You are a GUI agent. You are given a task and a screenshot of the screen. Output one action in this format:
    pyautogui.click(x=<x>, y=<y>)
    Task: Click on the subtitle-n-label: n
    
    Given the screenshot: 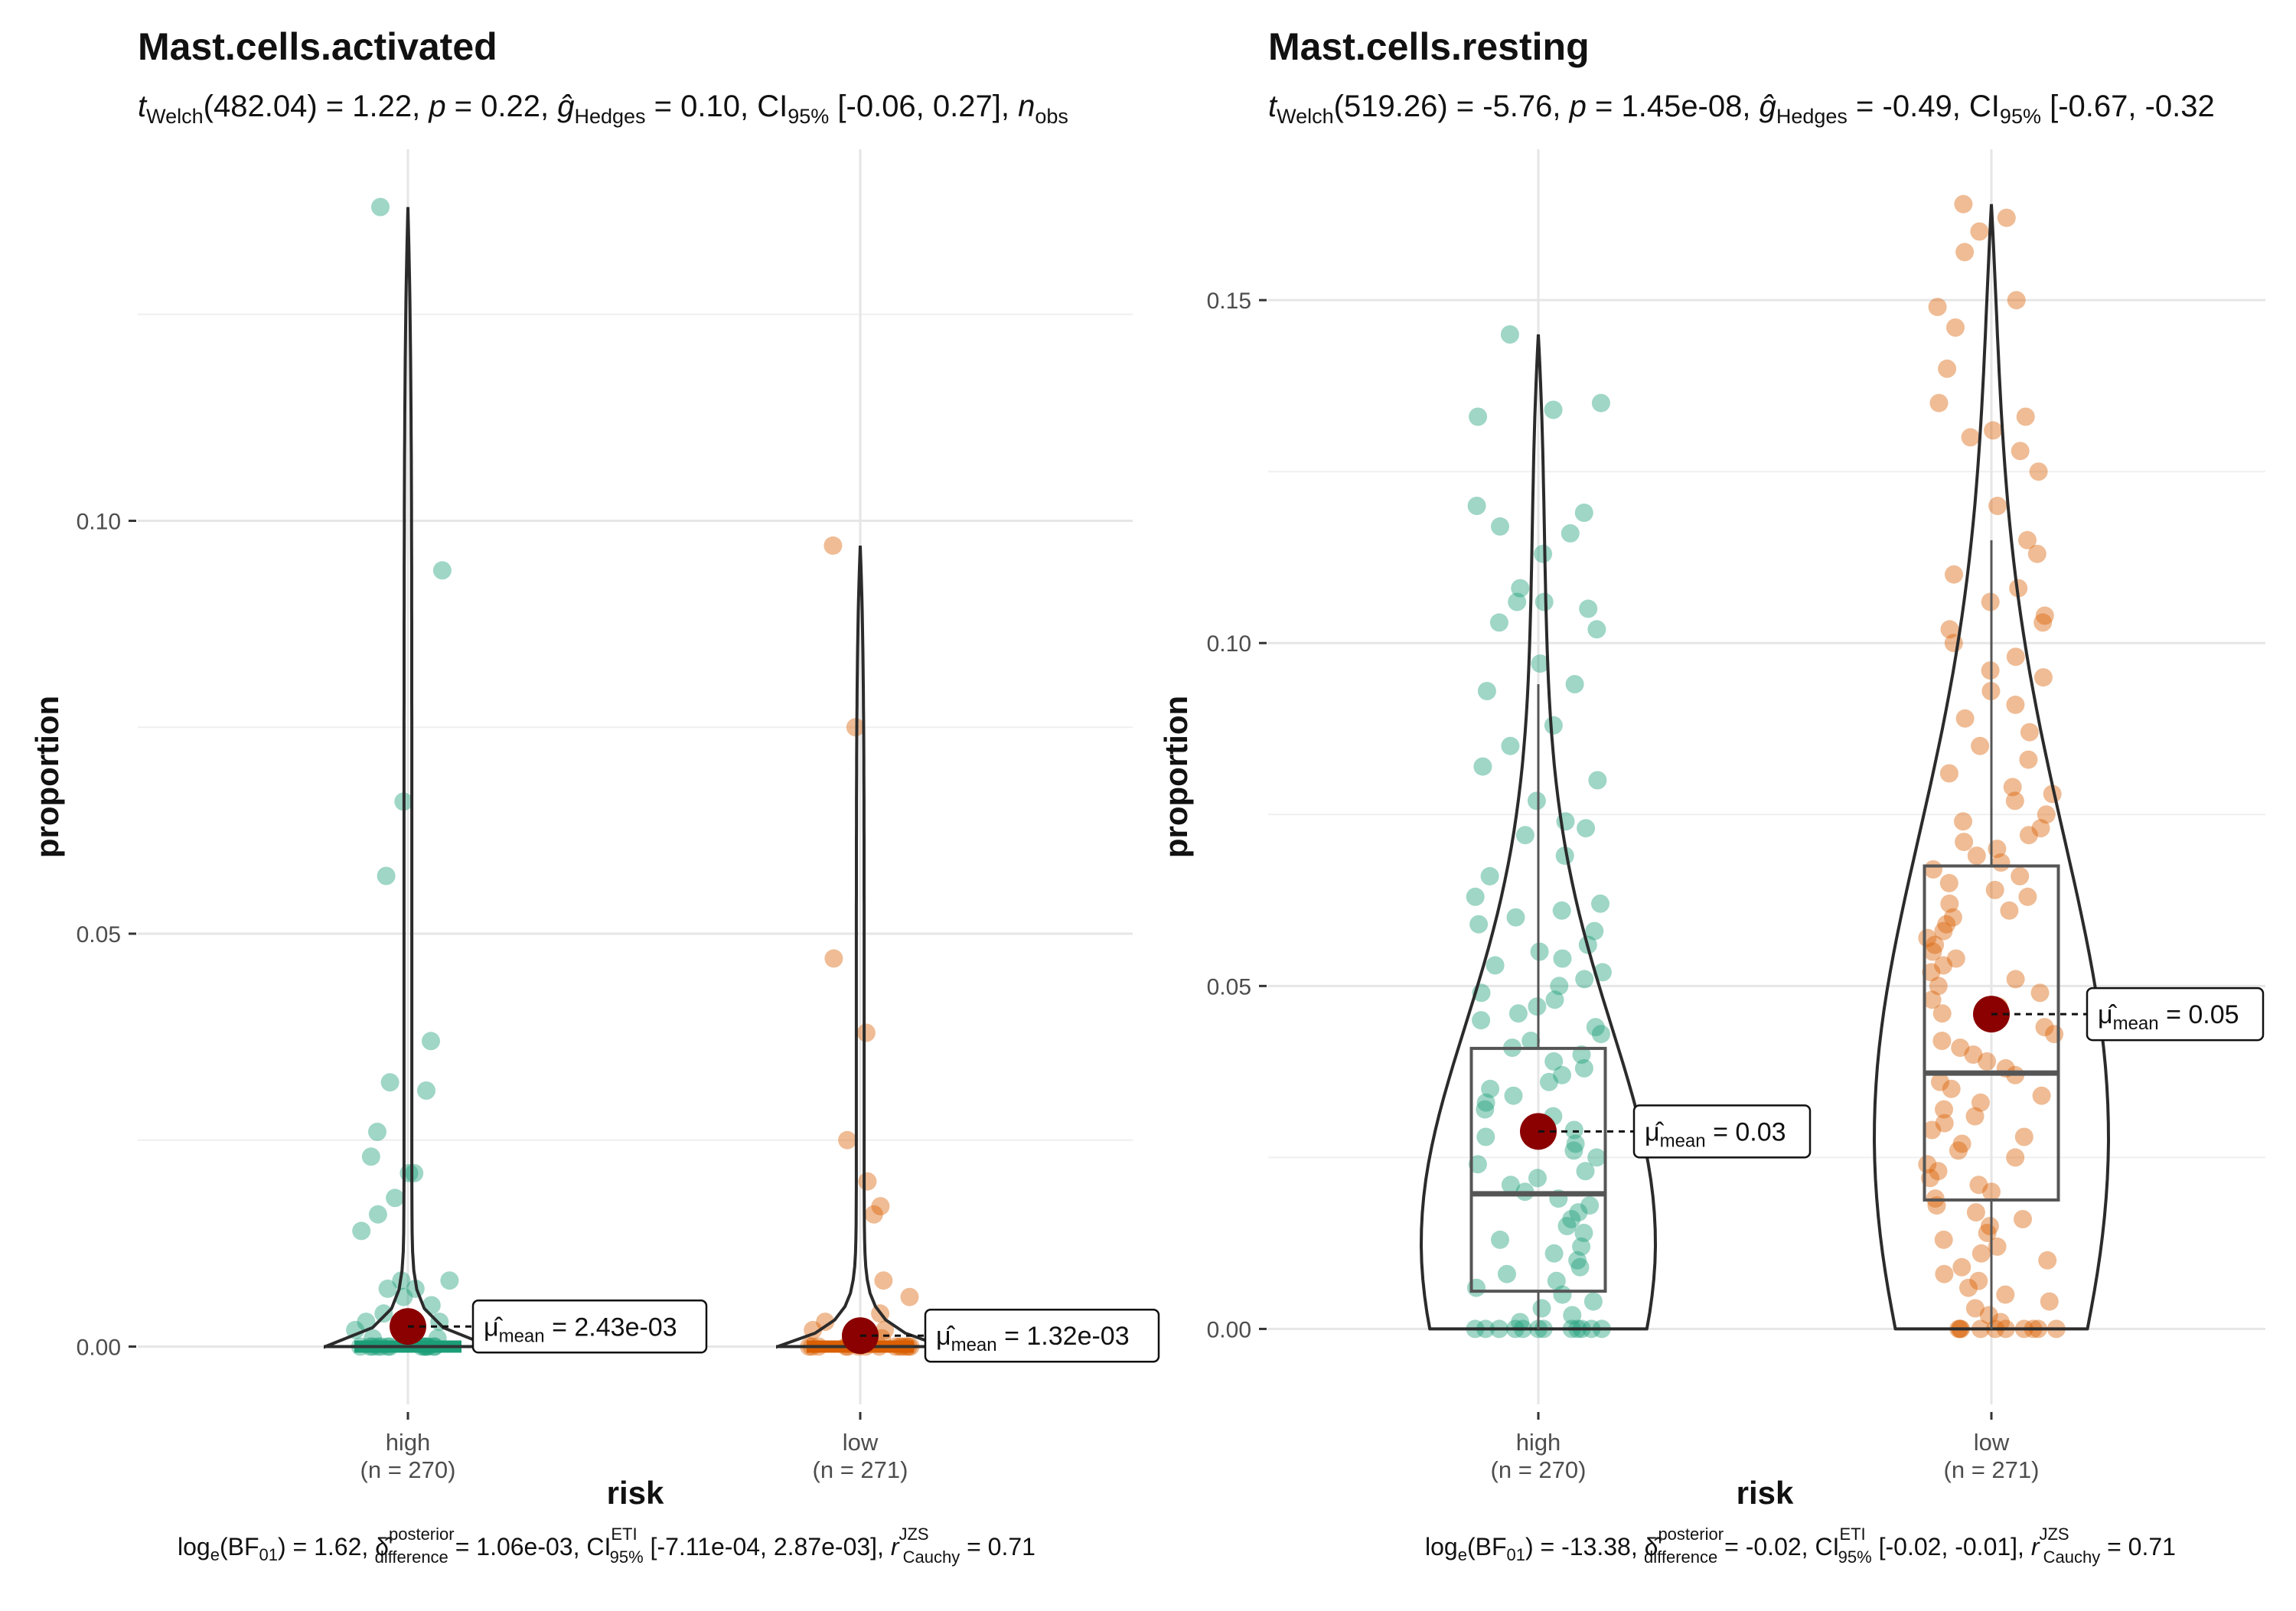 What is the action you would take?
    pyautogui.click(x=1026, y=106)
    